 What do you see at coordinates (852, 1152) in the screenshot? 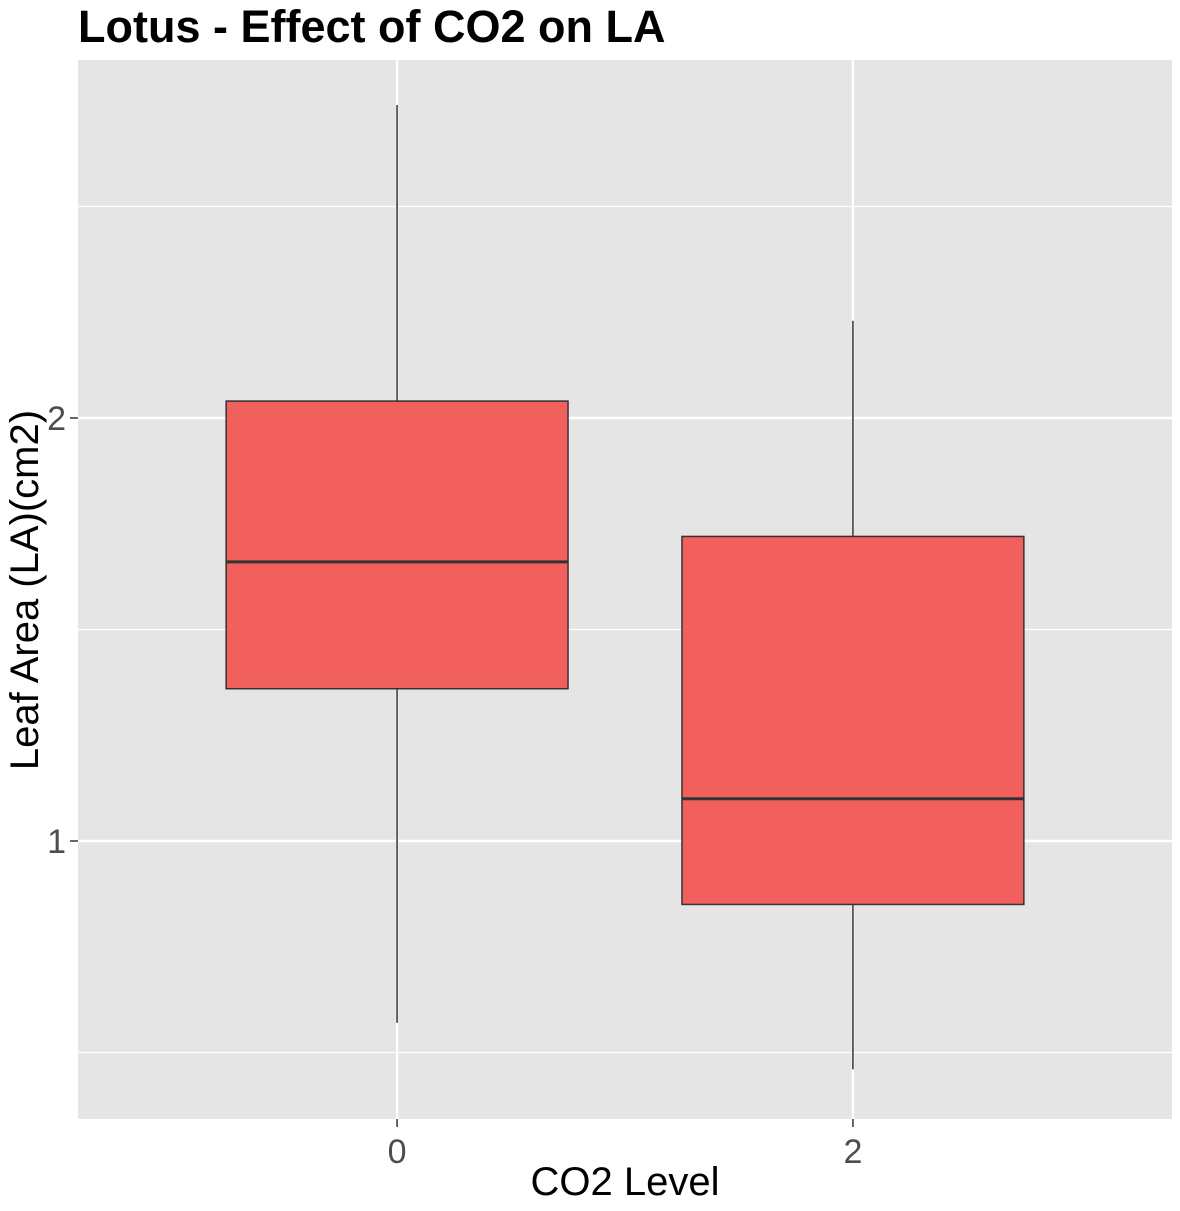
I see `x-tick-label: 2` at bounding box center [852, 1152].